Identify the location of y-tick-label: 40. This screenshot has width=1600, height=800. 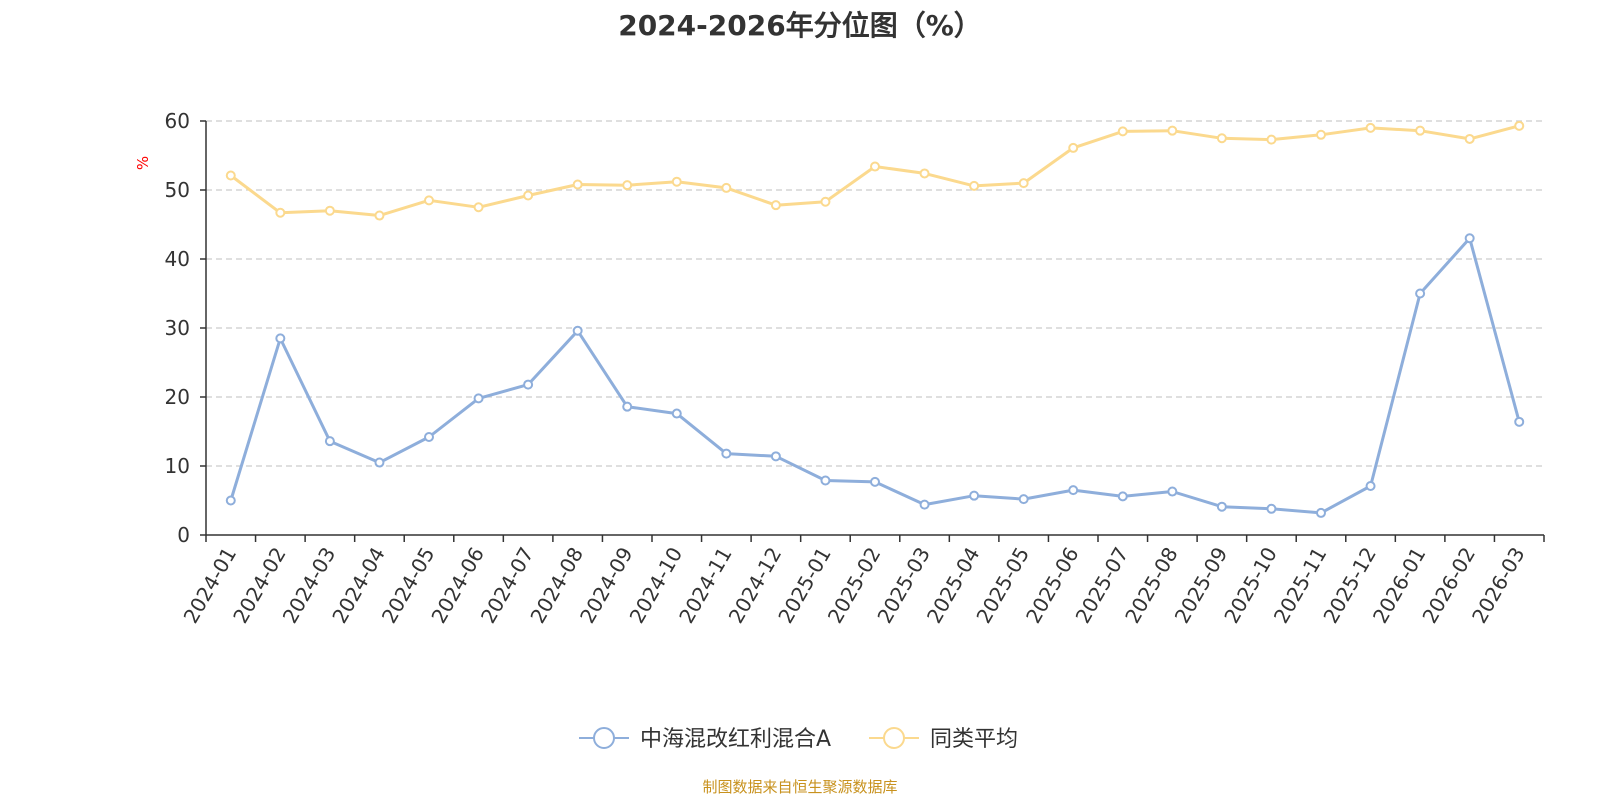
(177, 259).